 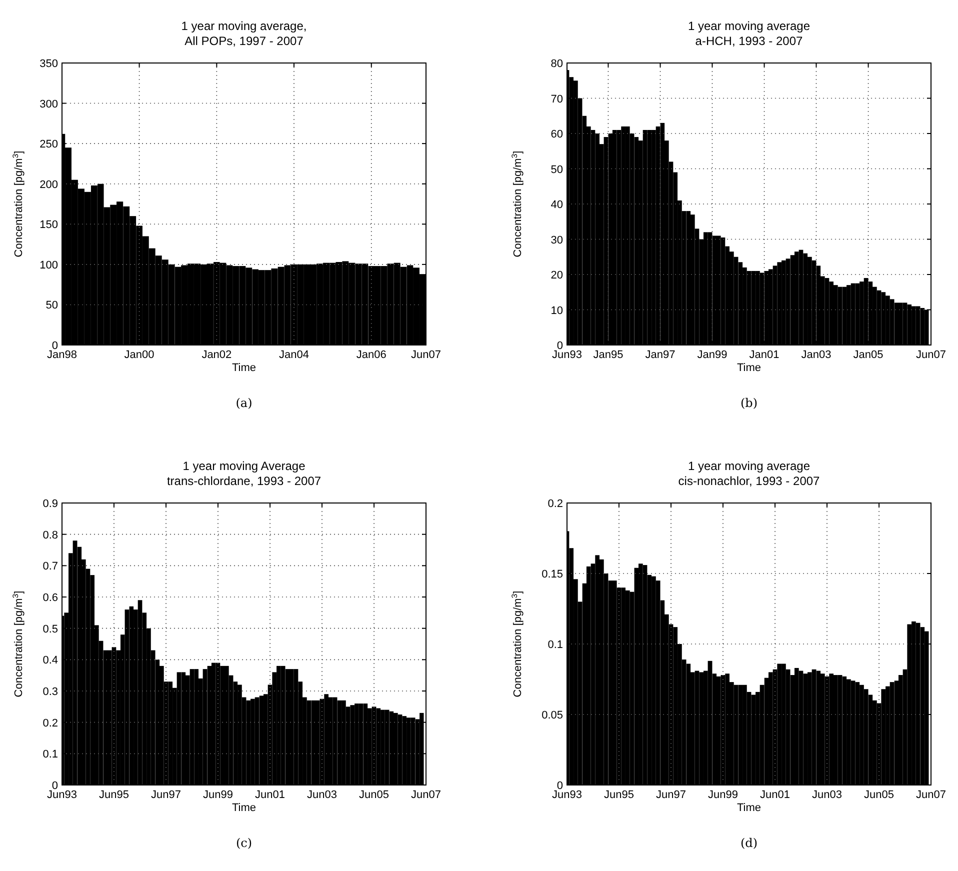 What do you see at coordinates (556, 64) in the screenshot?
I see `y-tick-label: 80` at bounding box center [556, 64].